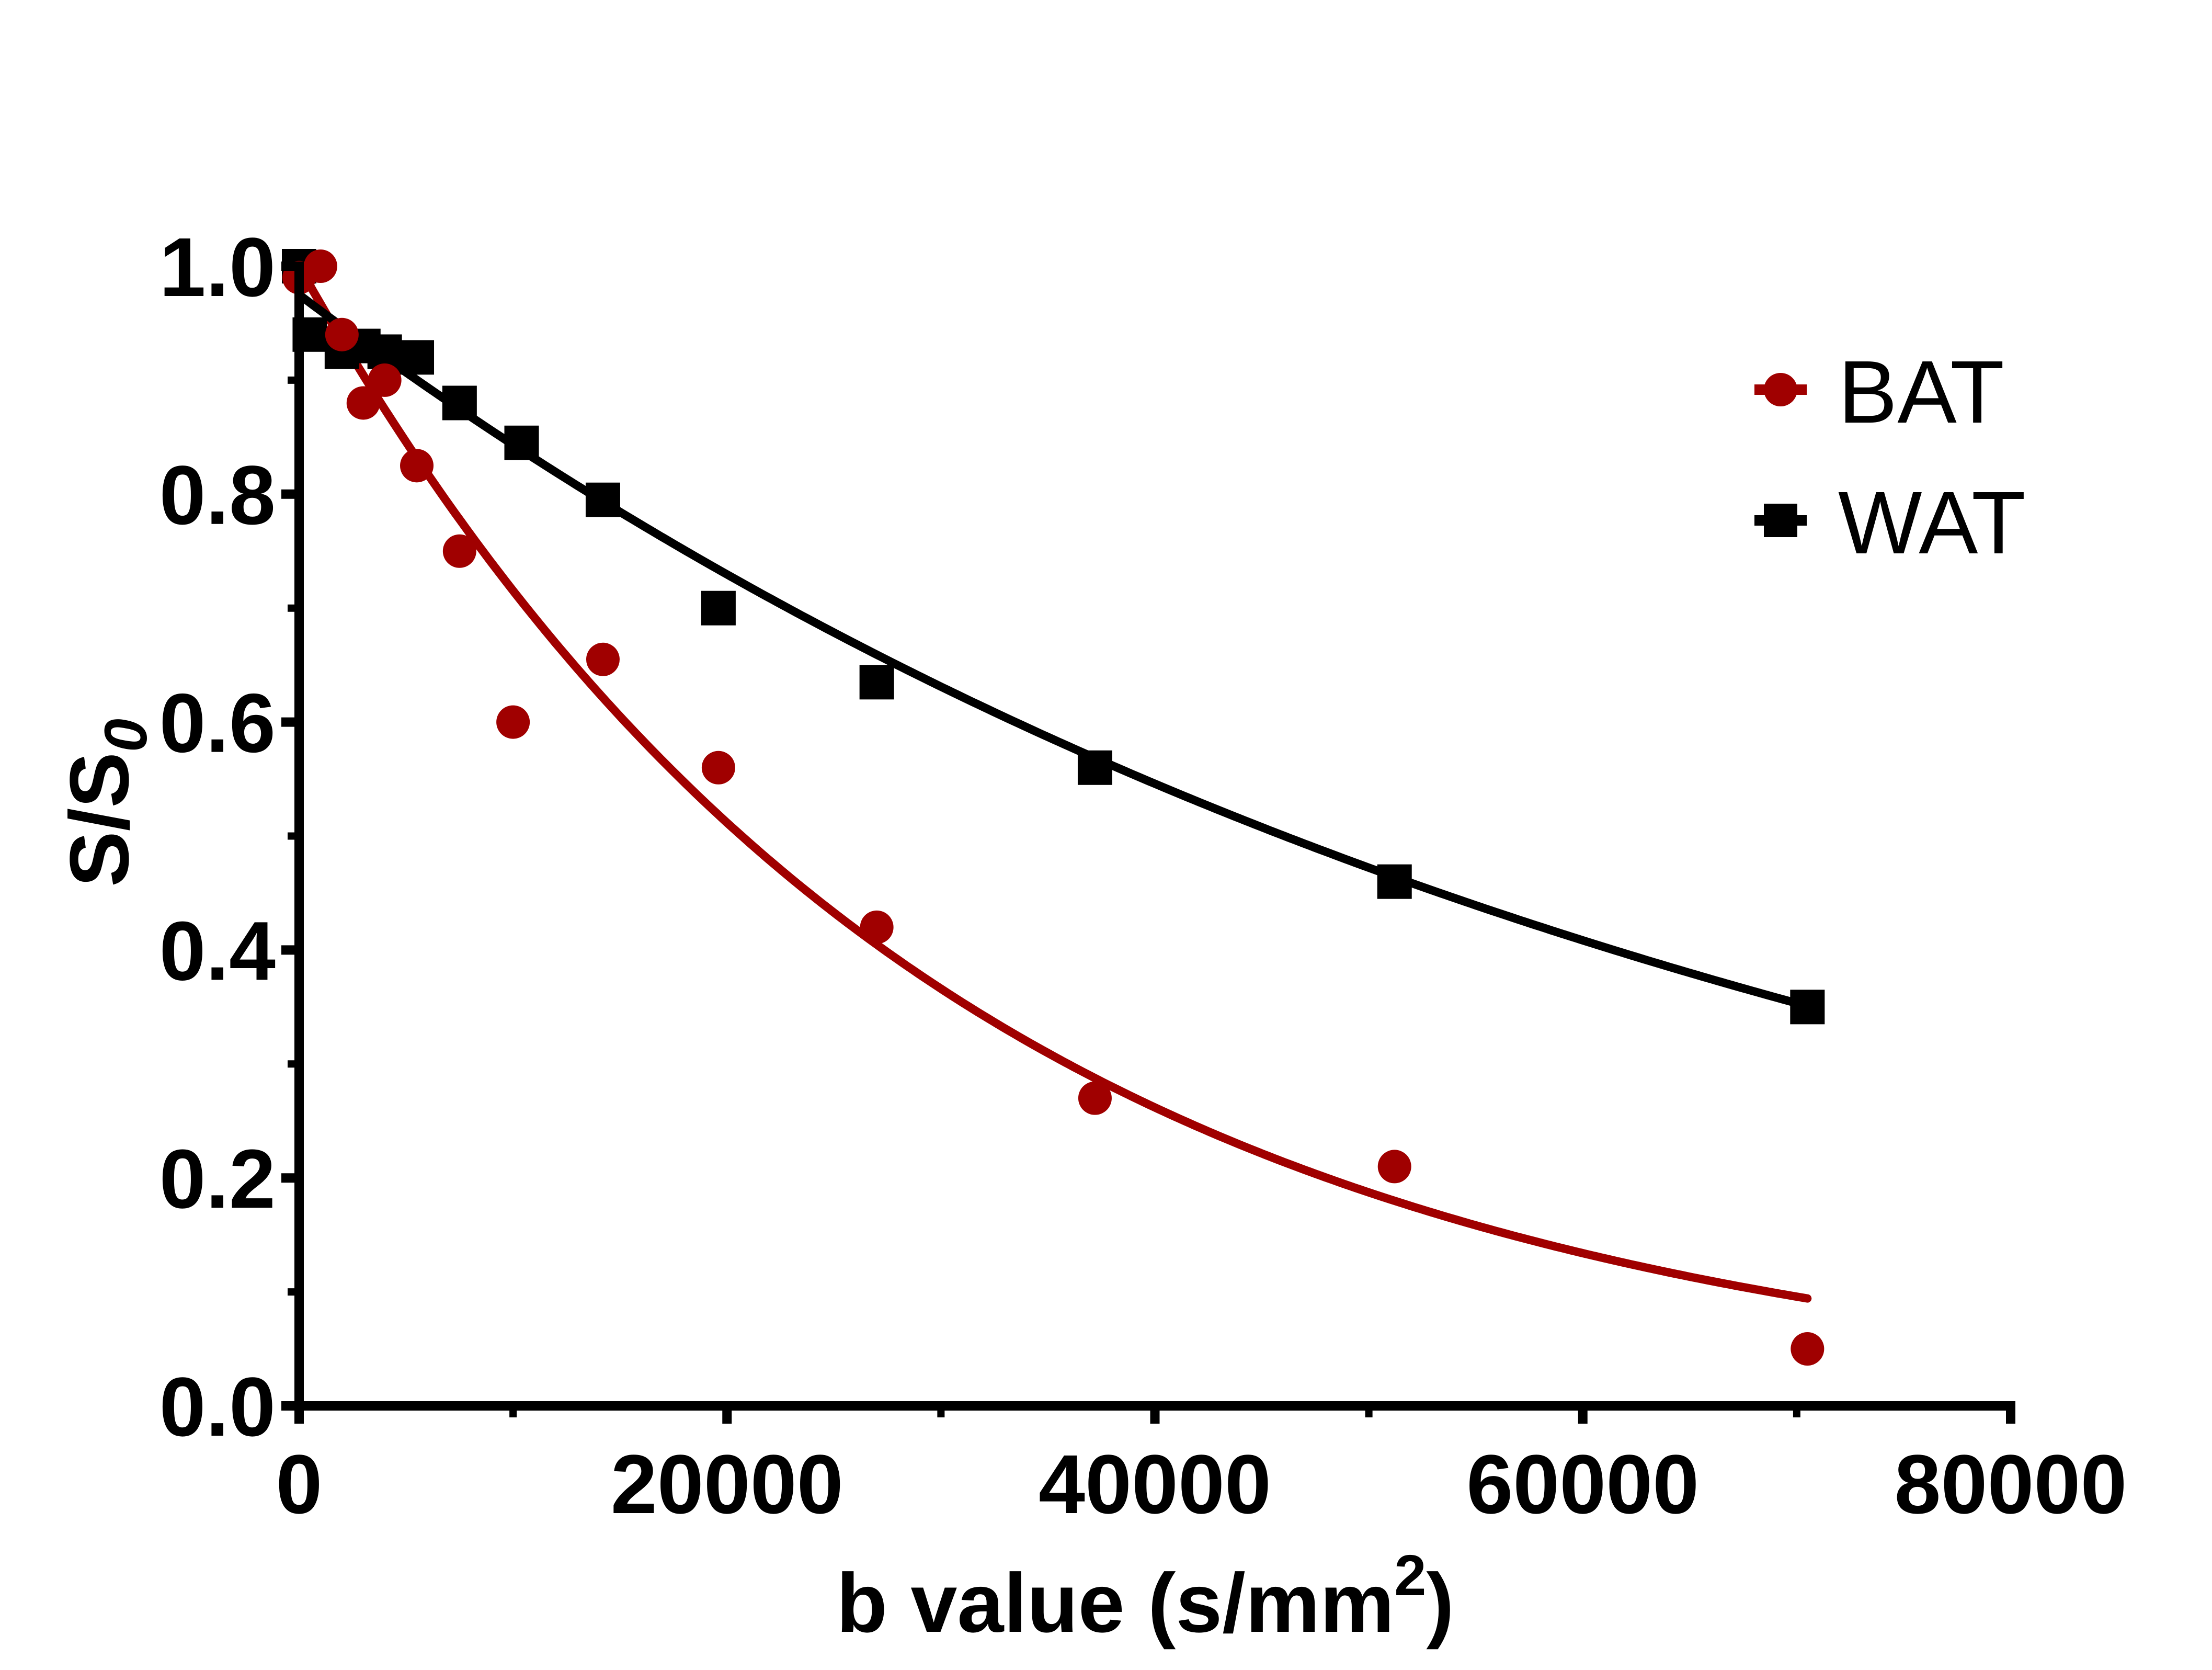 The height and width of the screenshot is (1670, 2212). I want to click on y-tick-label: 0.2, so click(217, 1179).